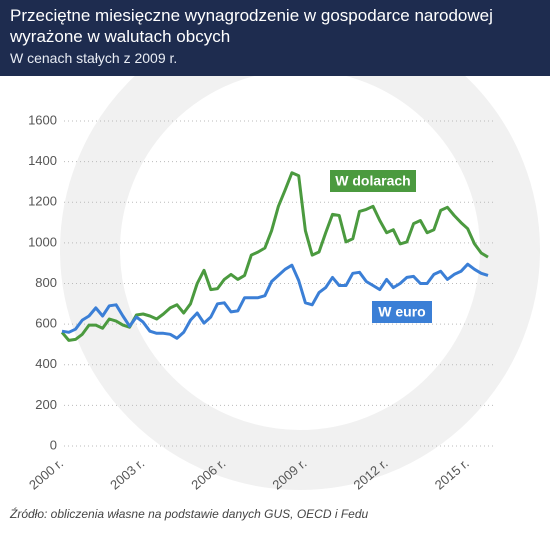 Image resolution: width=550 pixels, height=533 pixels. What do you see at coordinates (275, 301) in the screenshot?
I see `line` at bounding box center [275, 301].